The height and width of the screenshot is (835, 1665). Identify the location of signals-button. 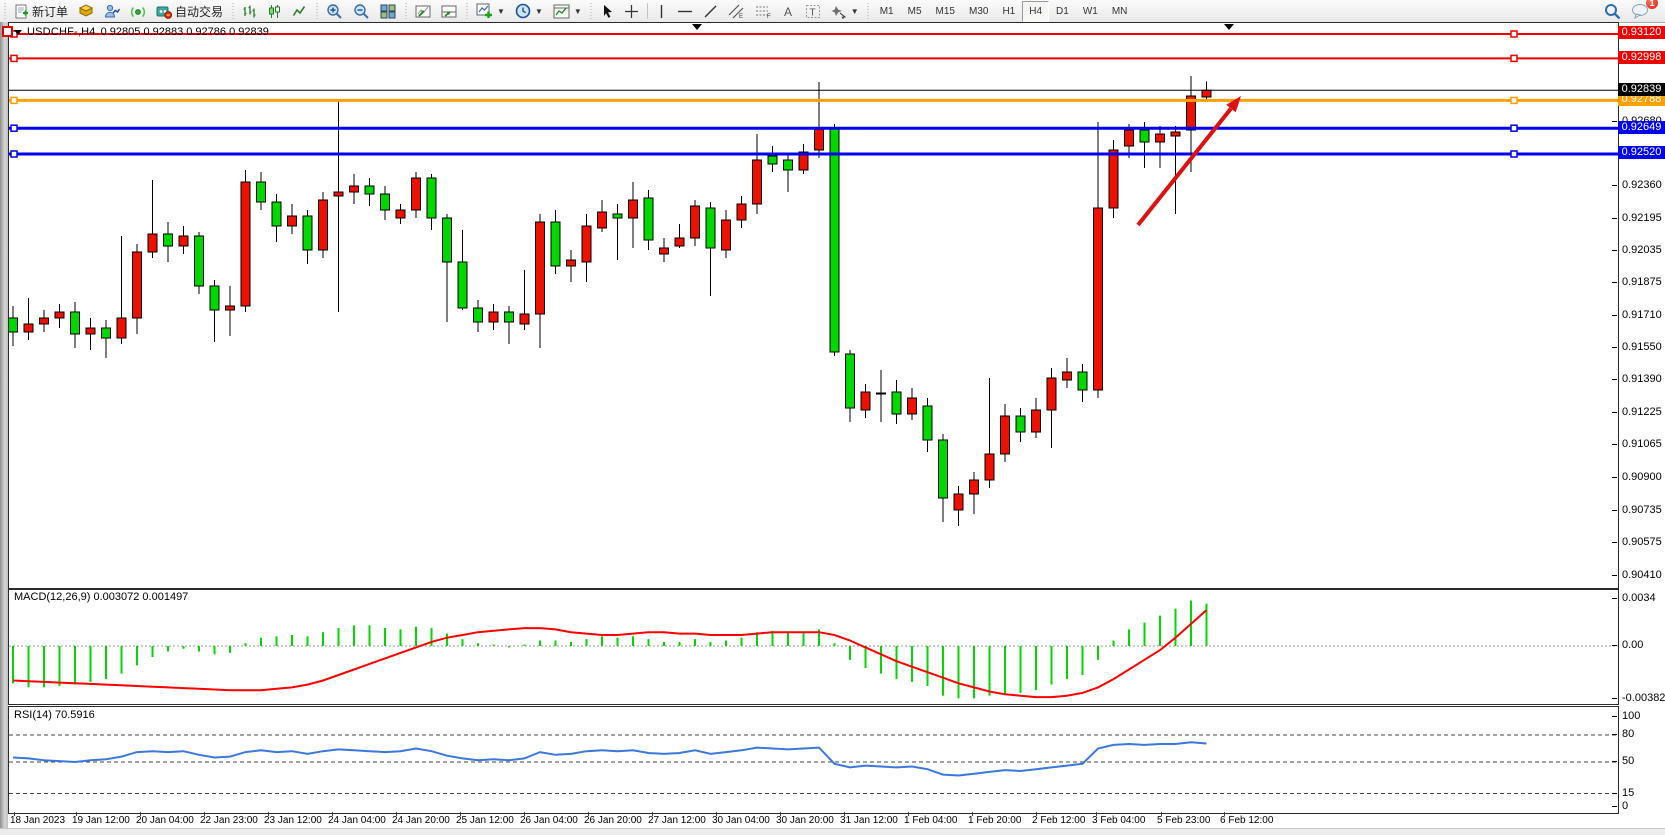
(138, 11).